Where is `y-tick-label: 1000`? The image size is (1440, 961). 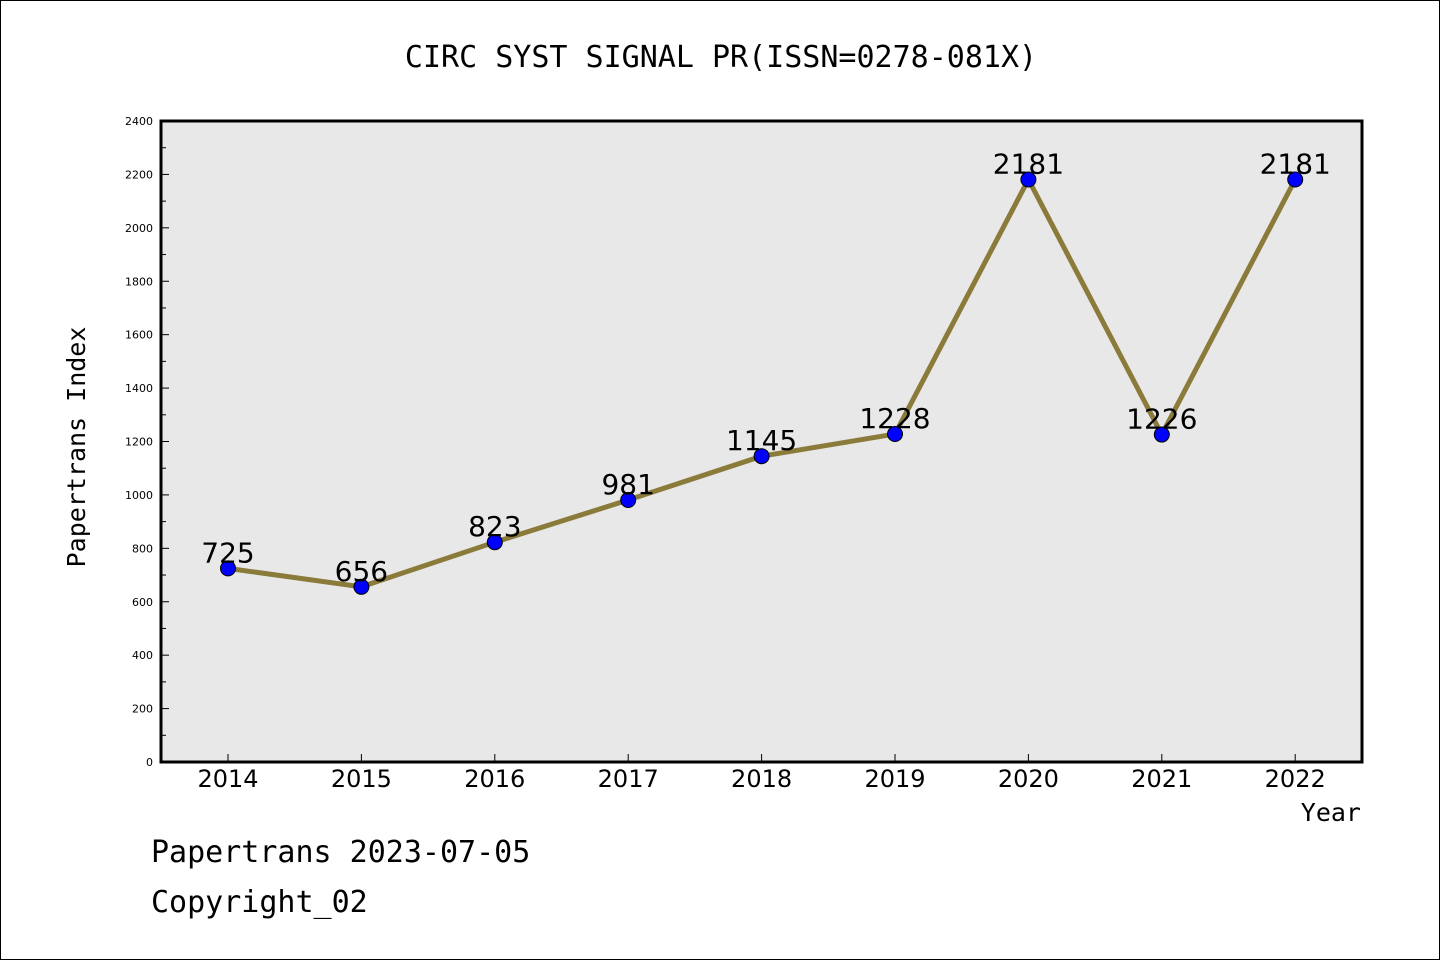 y-tick-label: 1000 is located at coordinates (139, 495).